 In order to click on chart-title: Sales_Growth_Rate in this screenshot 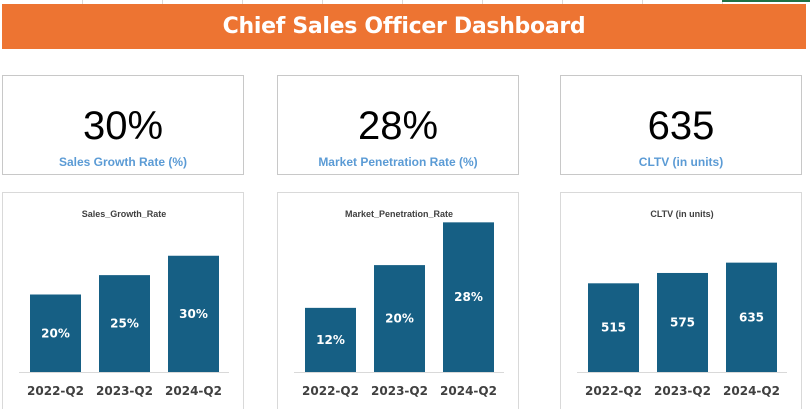, I will do `click(124, 214)`.